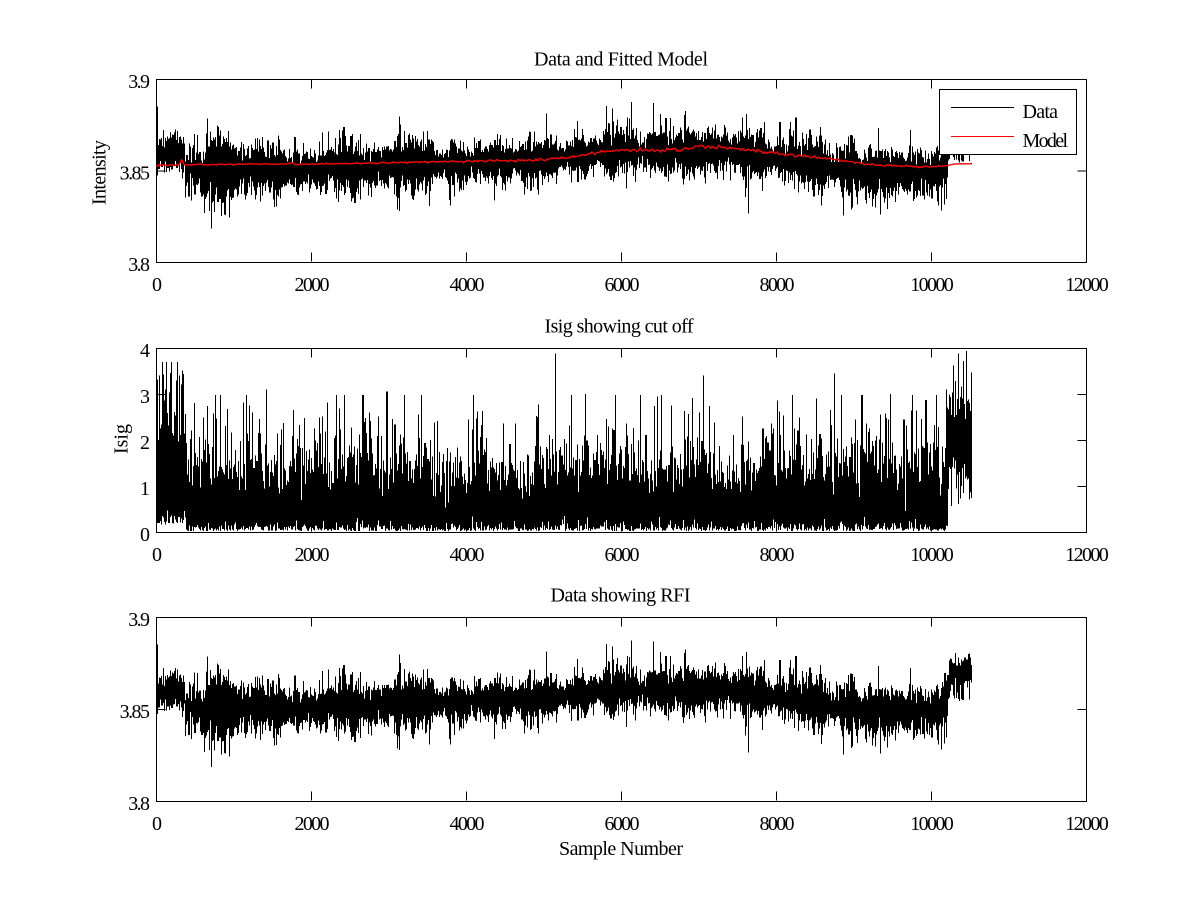 Image resolution: width=1200 pixels, height=905 pixels. Describe the element at coordinates (145, 351) in the screenshot. I see `svg-text: 4` at that location.